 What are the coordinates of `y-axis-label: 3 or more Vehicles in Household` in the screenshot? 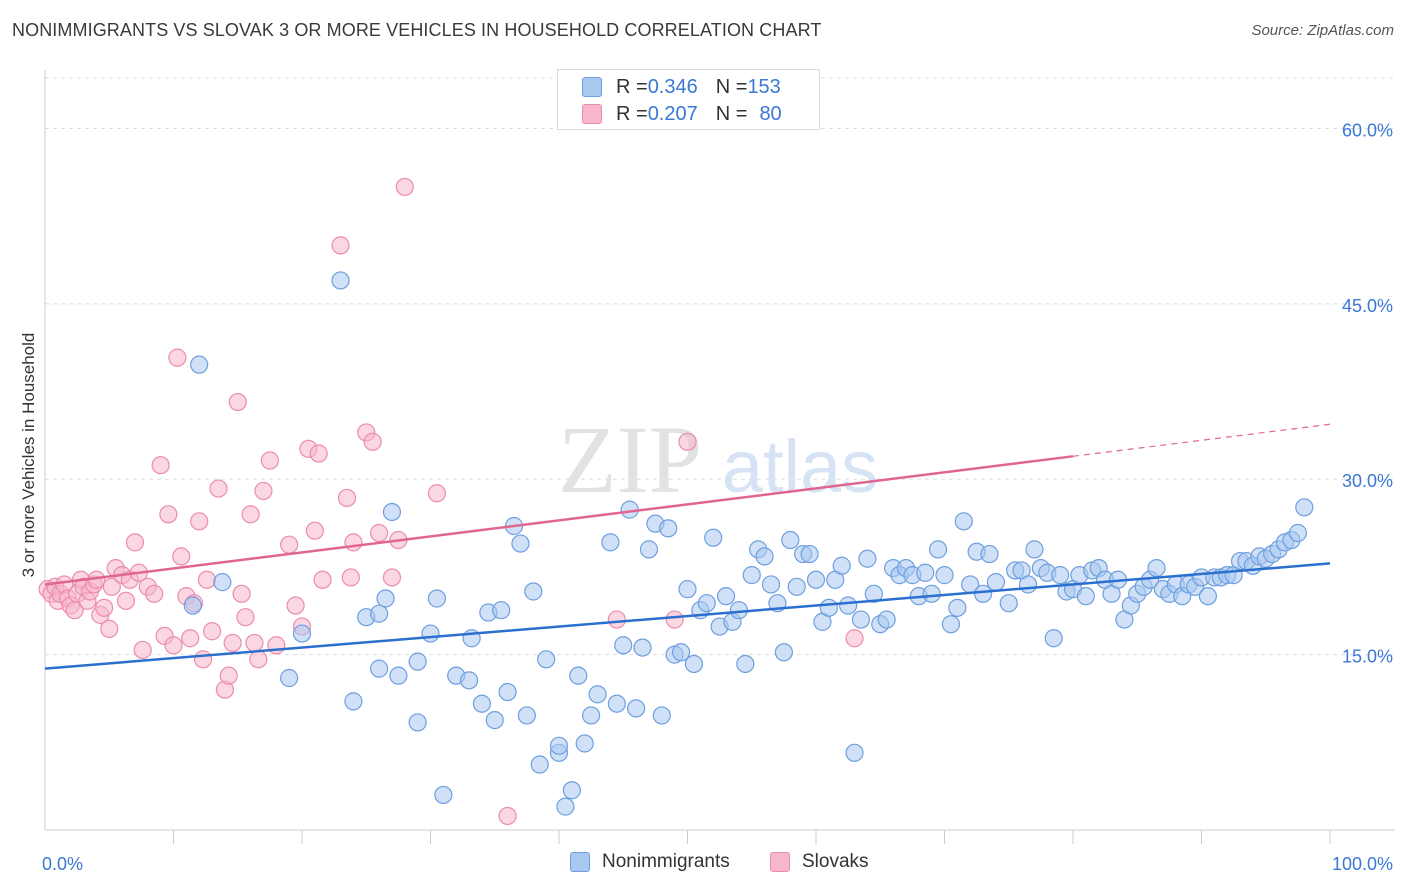 It's located at (28, 455).